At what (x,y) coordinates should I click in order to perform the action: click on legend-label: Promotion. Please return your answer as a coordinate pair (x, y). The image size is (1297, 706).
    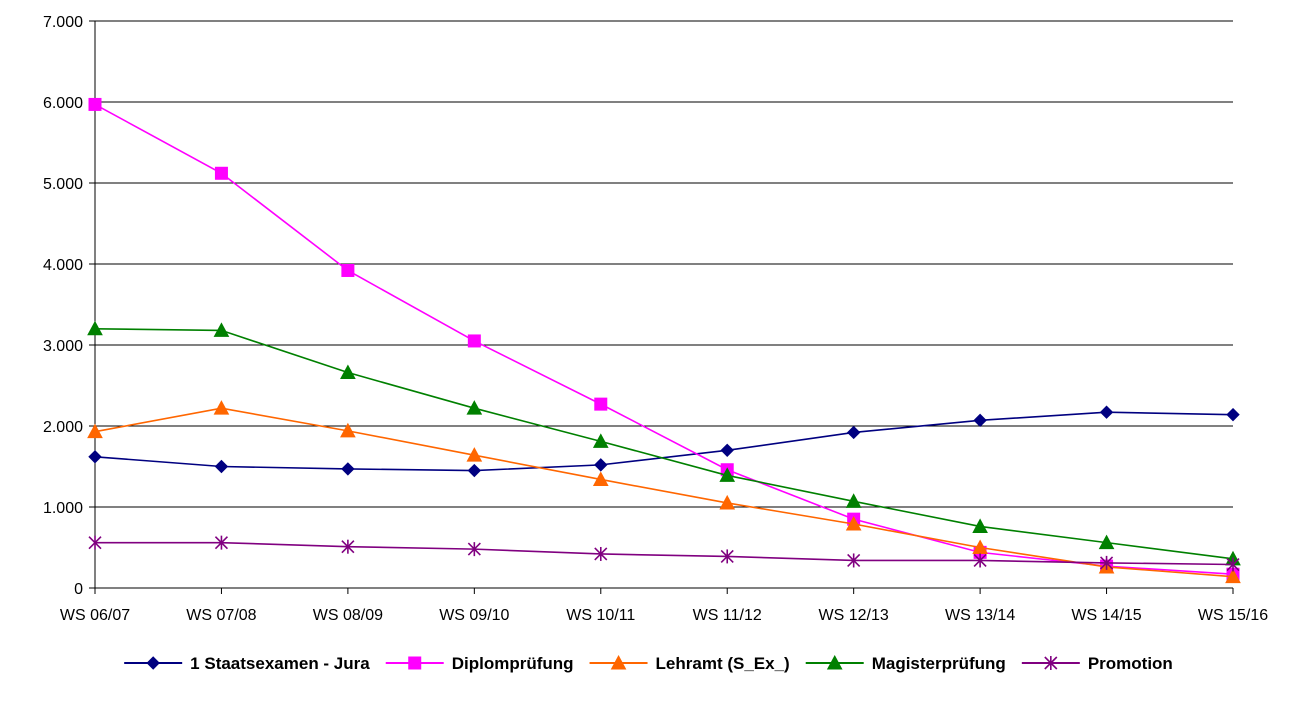
    Looking at the image, I should click on (1130, 663).